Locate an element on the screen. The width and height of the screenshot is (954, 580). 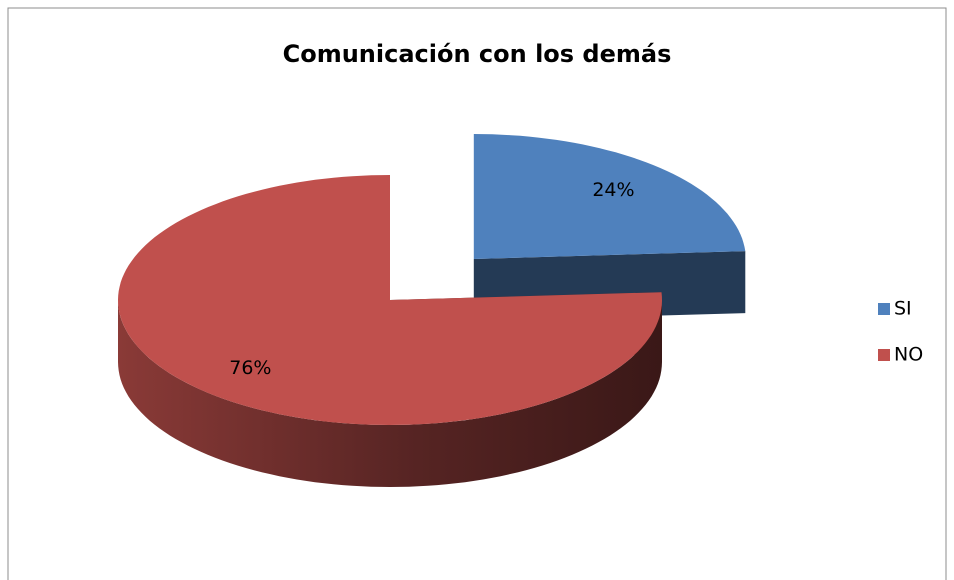
data-label: 76% is located at coordinates (250, 368).